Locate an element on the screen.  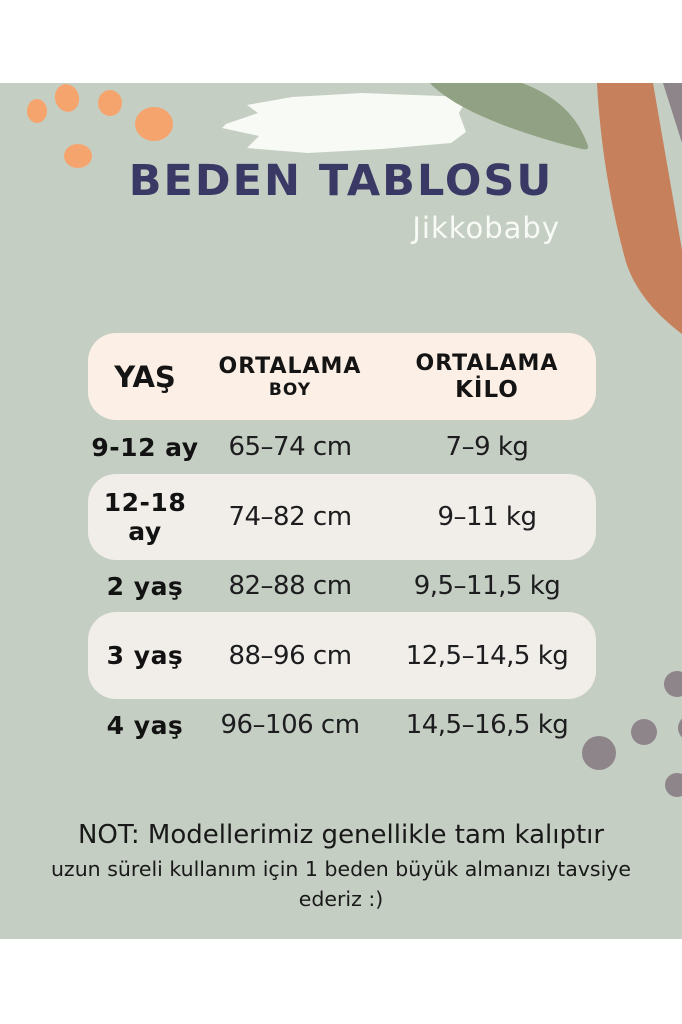
age-cell: 9-12 ay is located at coordinates (145, 447).